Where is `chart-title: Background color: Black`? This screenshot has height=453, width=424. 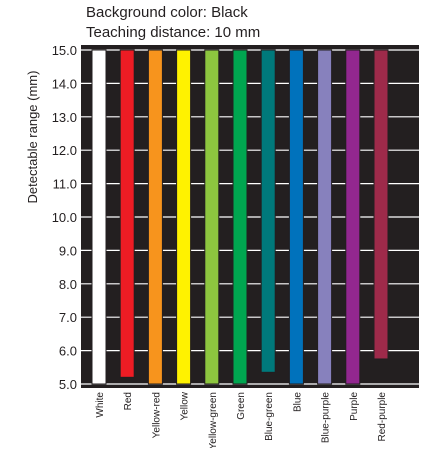
chart-title: Background color: Black is located at coordinates (167, 12).